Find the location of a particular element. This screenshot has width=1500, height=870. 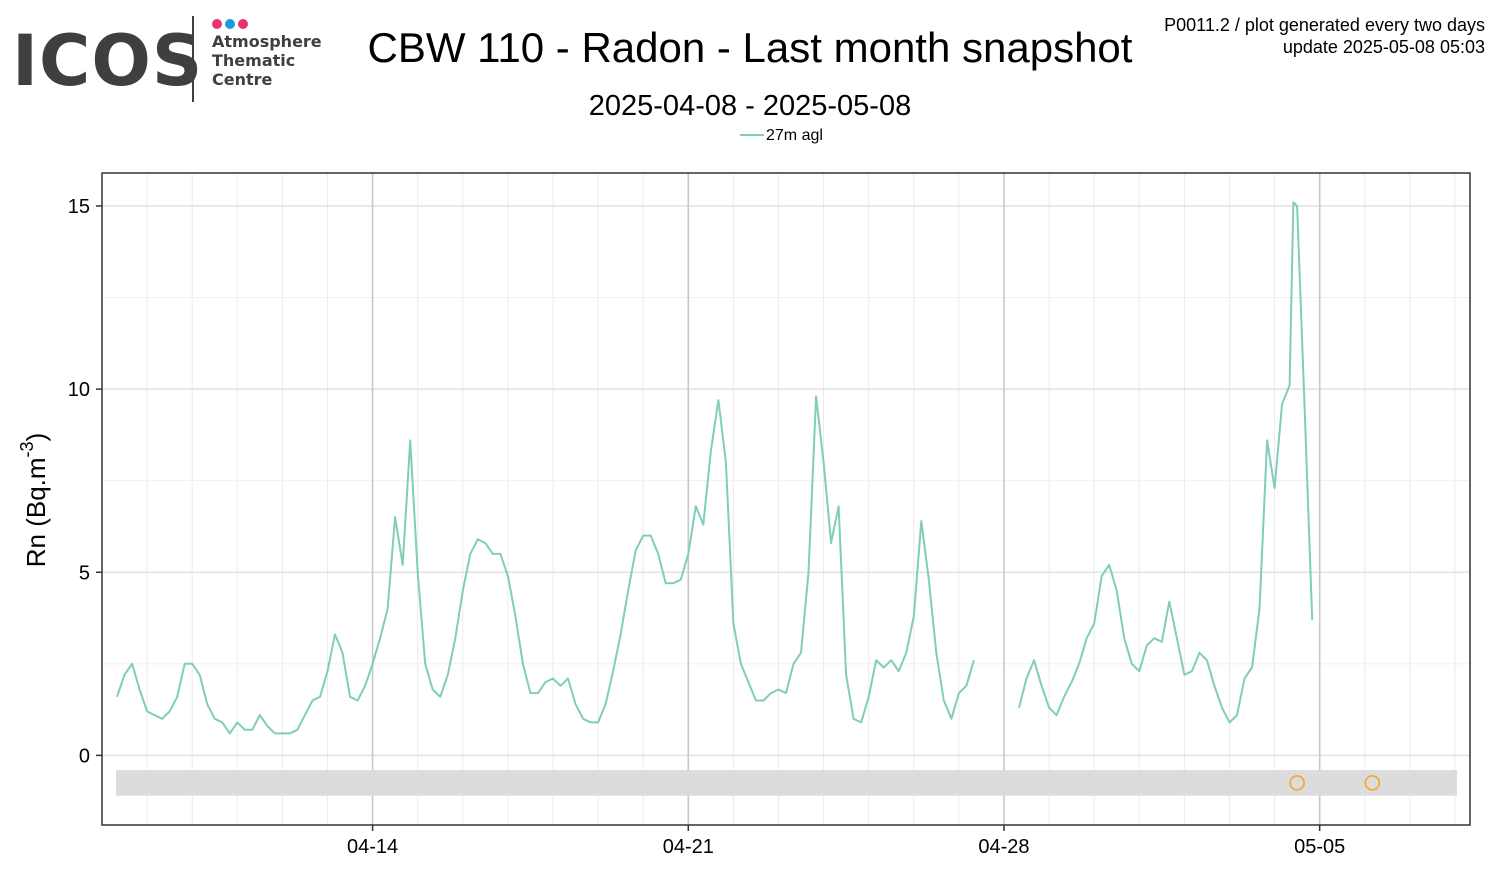

chart-subtitle: 2025-04-08 - 2025-05-08 is located at coordinates (750, 106).